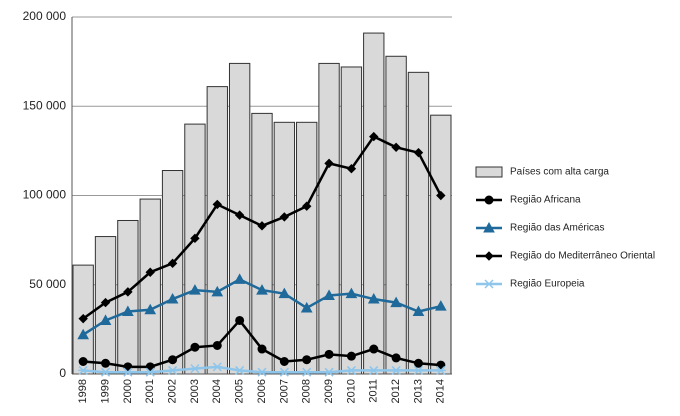 Image resolution: width=680 pixels, height=416 pixels. What do you see at coordinates (351, 391) in the screenshot?
I see `x-tick-label: 2010` at bounding box center [351, 391].